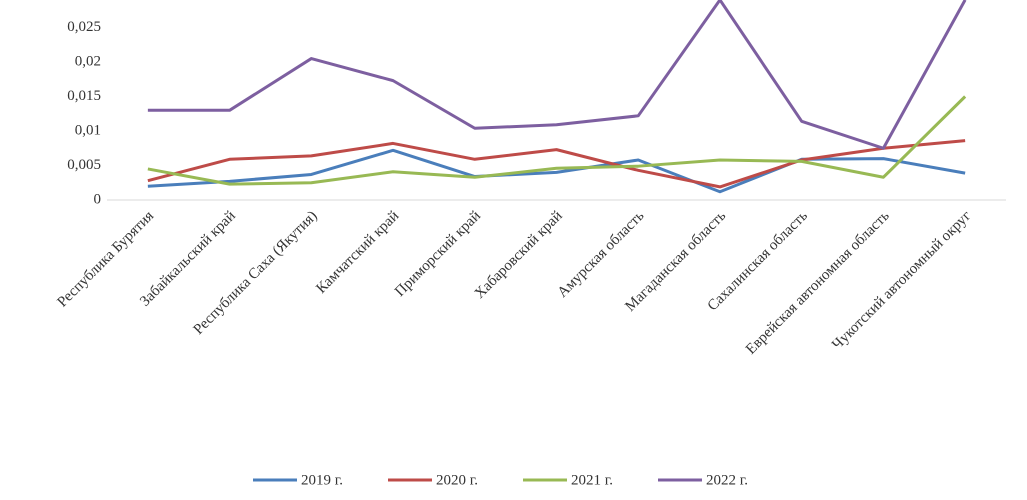 This screenshot has width=1027, height=500. I want to click on legend-label: 2022 г., so click(727, 480).